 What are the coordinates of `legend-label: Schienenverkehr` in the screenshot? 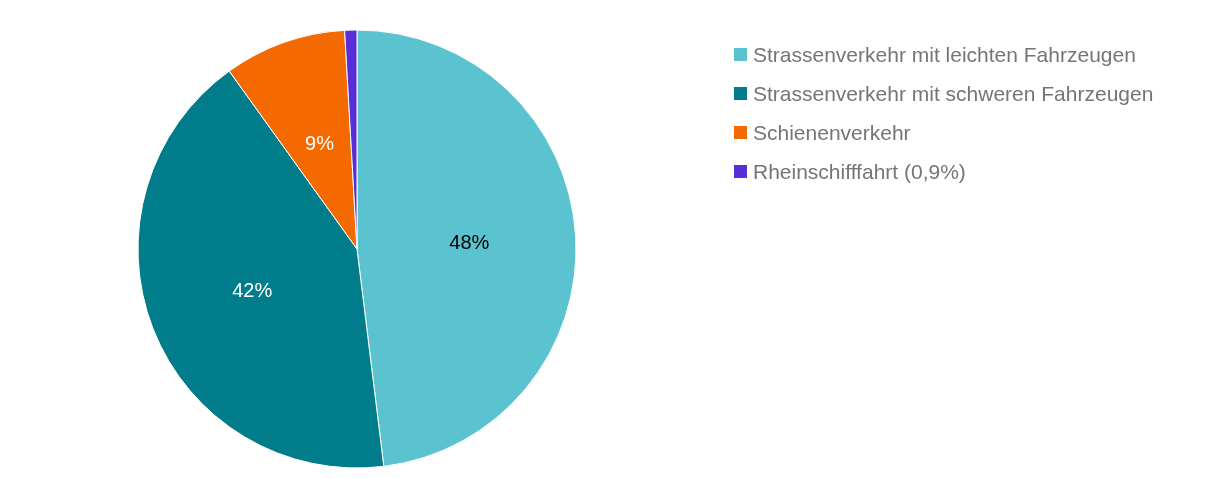 It's located at (832, 132).